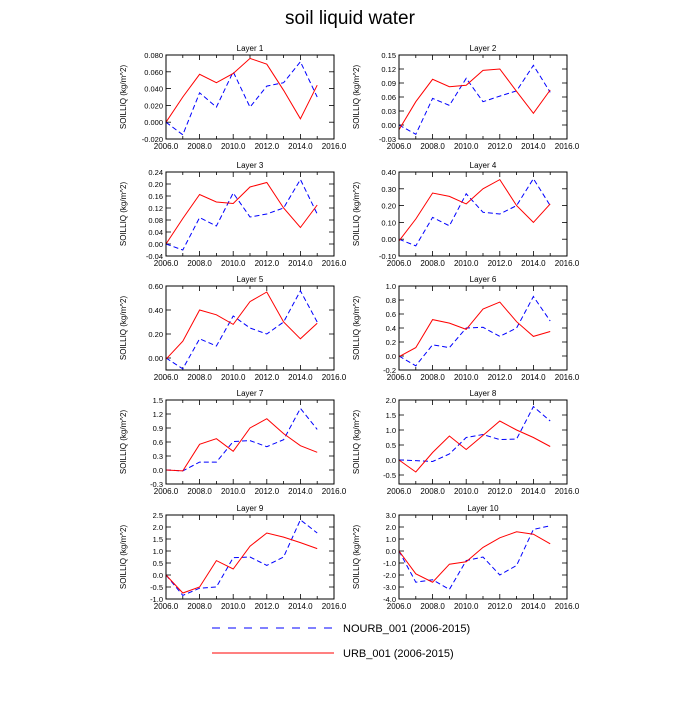 The height and width of the screenshot is (705, 700). I want to click on y-tick-label: 0.5, so click(158, 563).